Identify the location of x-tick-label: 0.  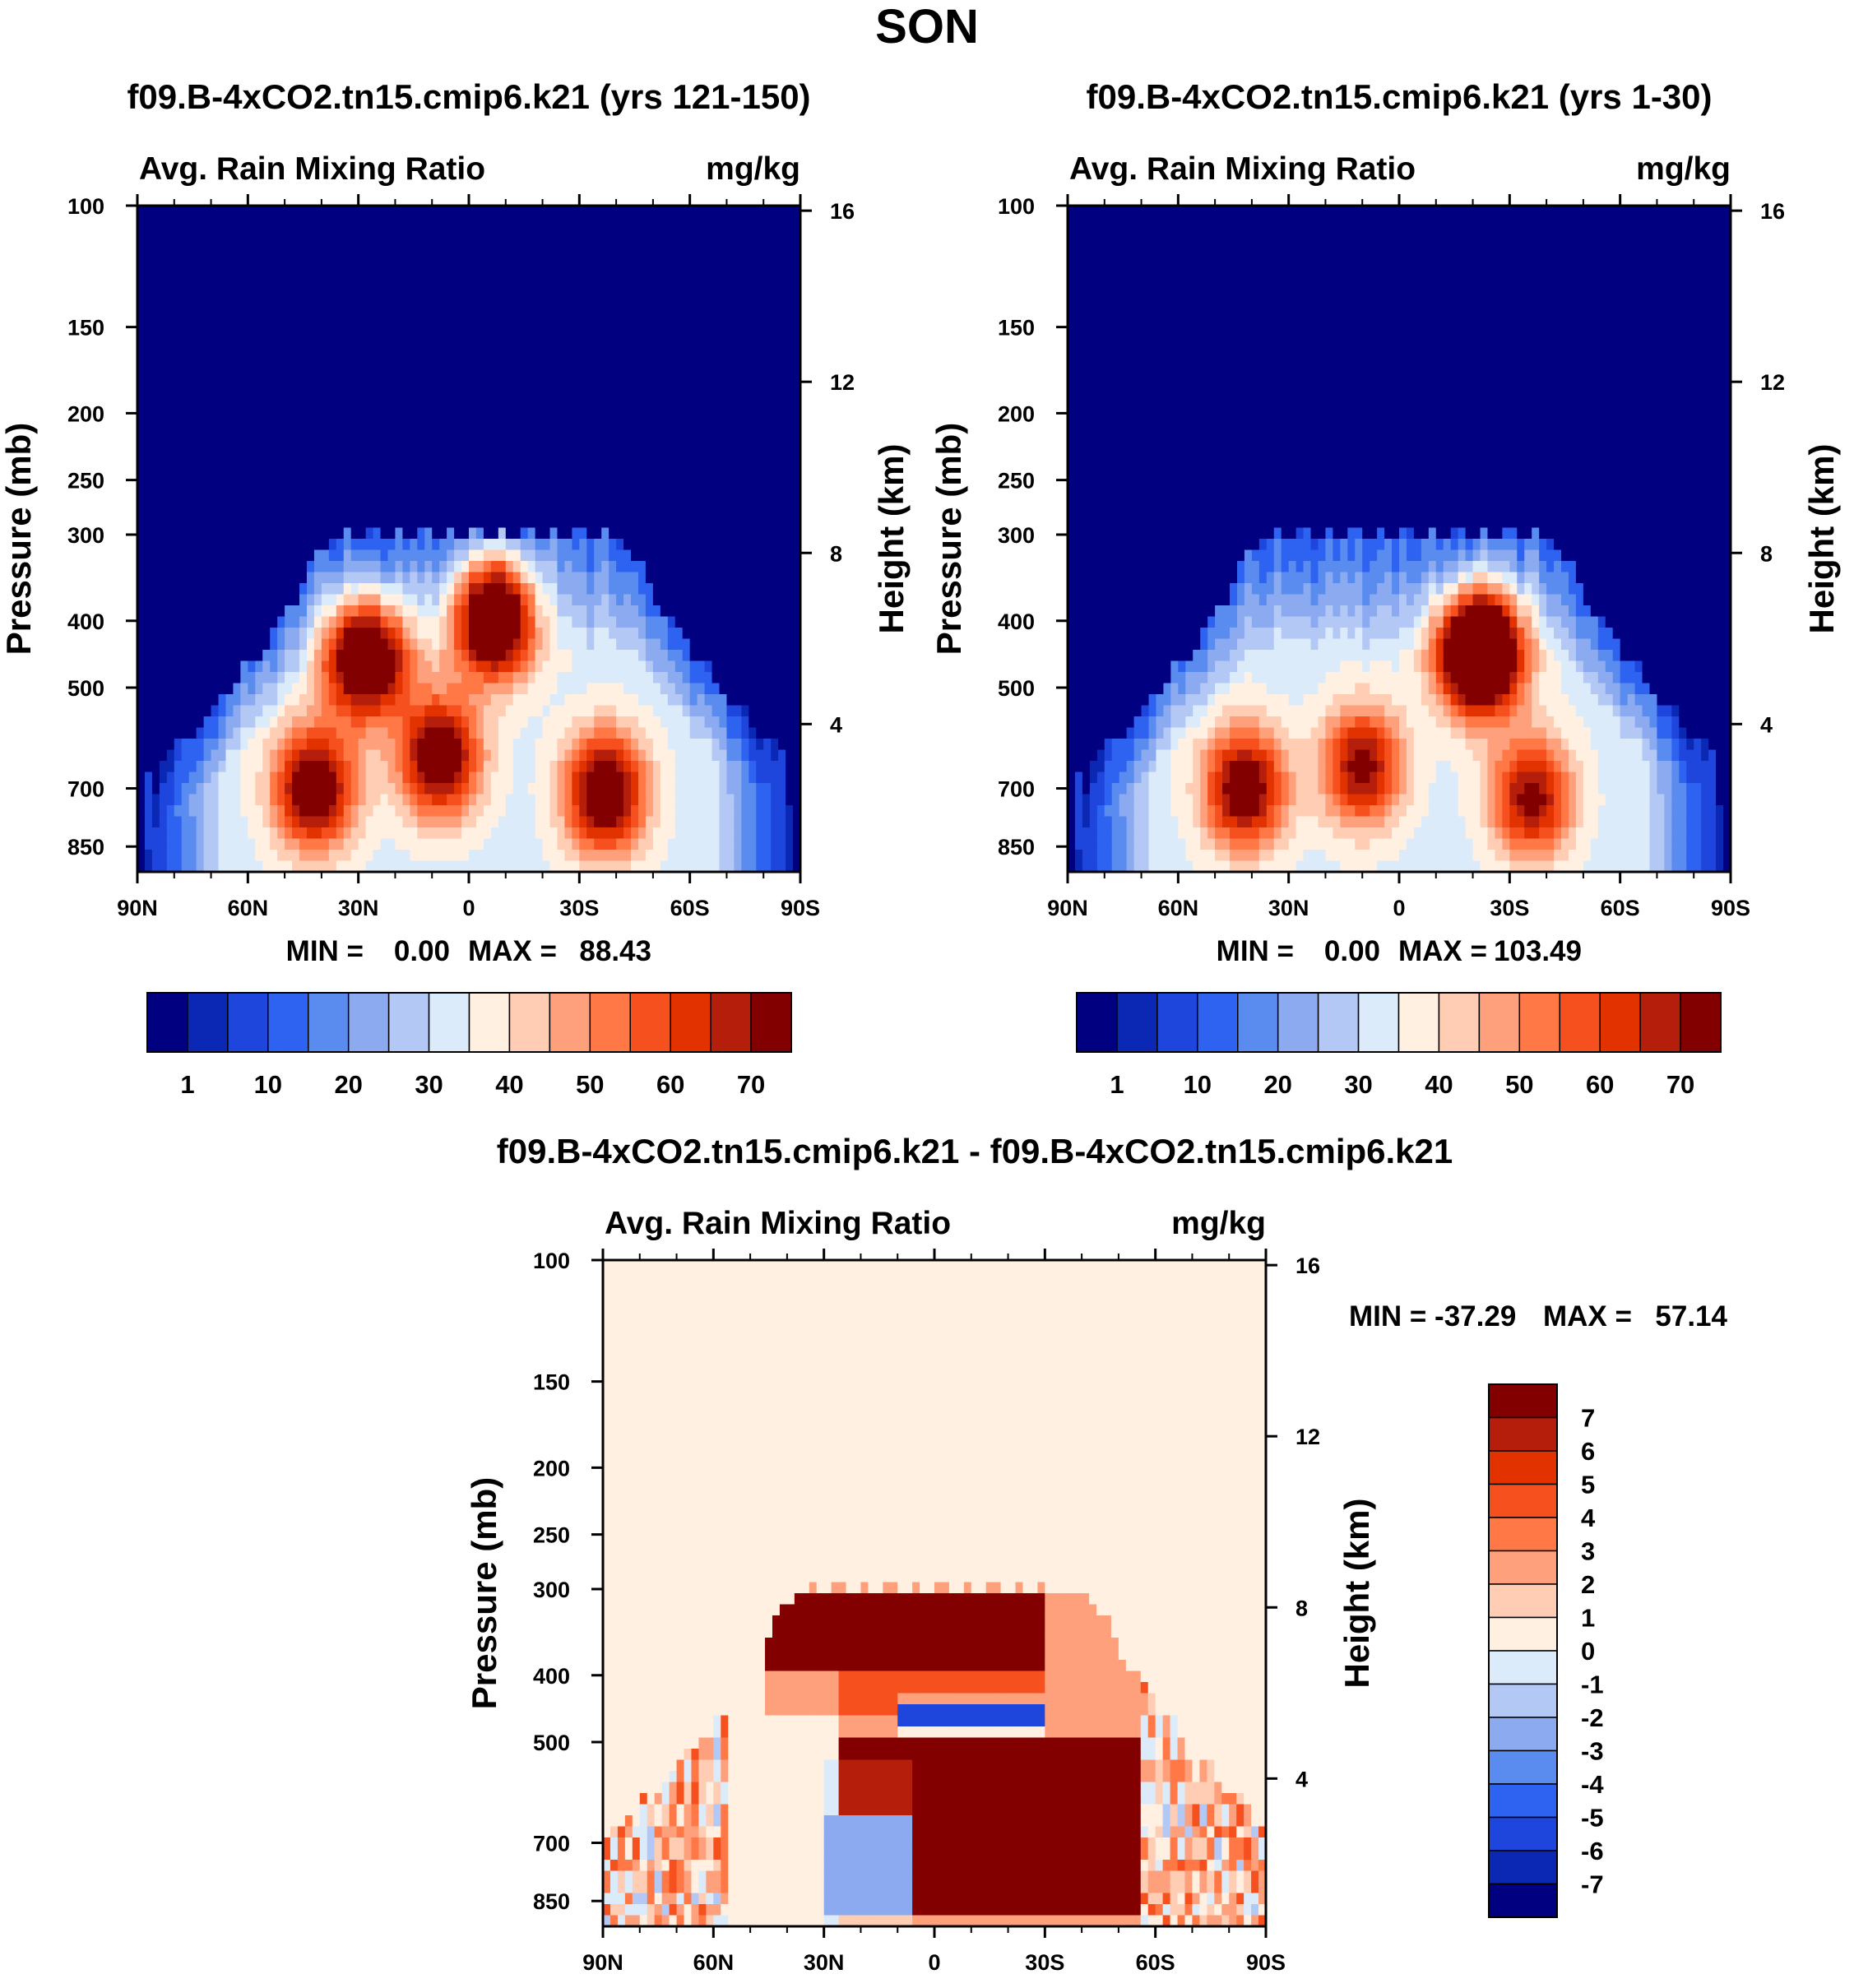
(468, 908).